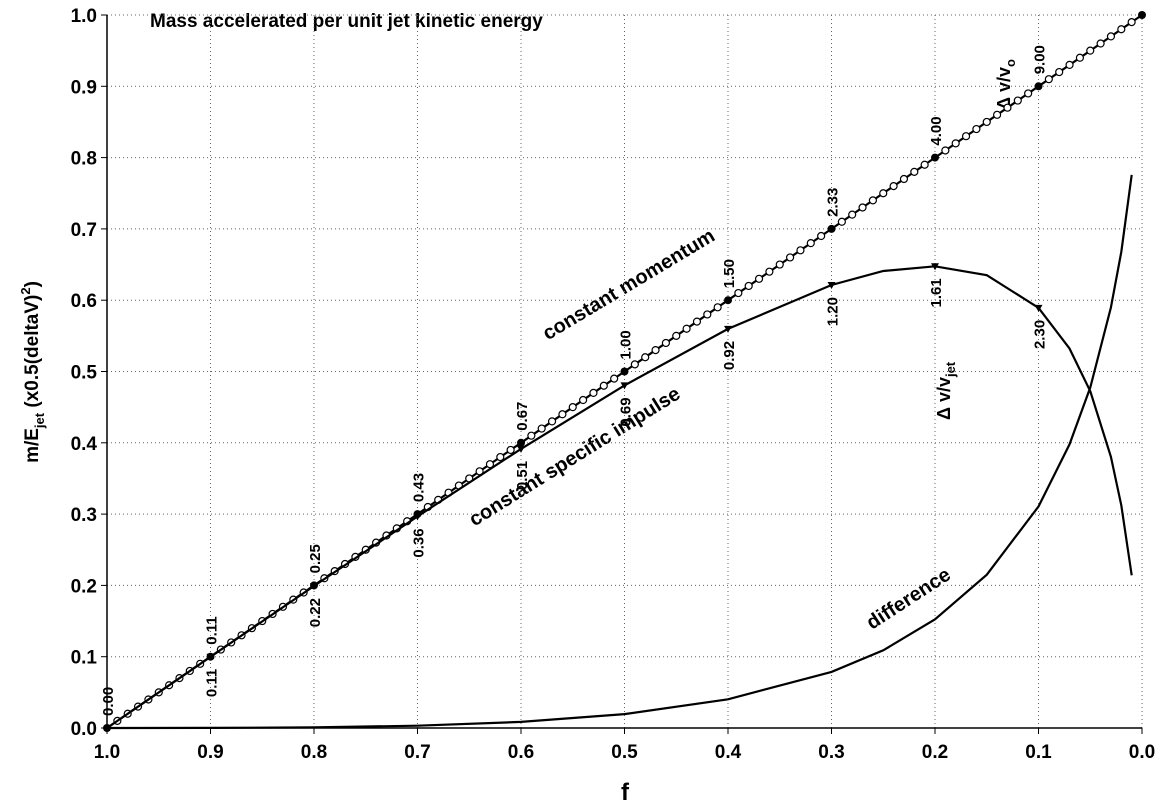 This screenshot has height=810, width=1159. I want to click on y-axis-label: m/Ejet (x0.5(deltaV)2), so click(32, 372).